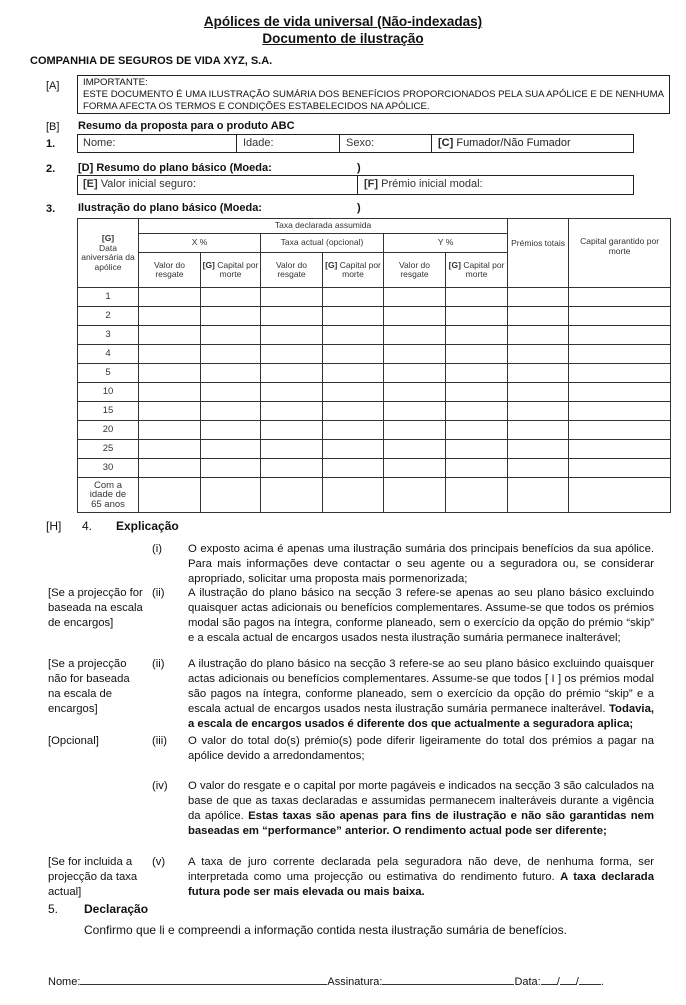  I want to click on sex-field: Sexo:, so click(356, 143).